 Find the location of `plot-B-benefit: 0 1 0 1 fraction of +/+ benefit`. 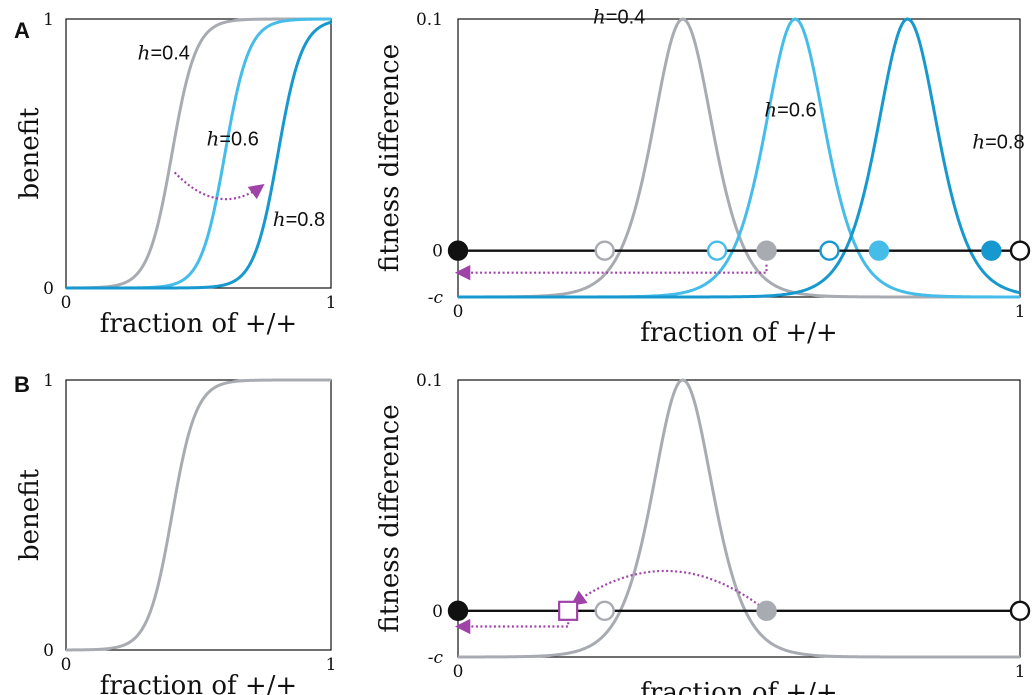

plot-B-benefit: 0 1 0 1 fraction of +/+ benefit is located at coordinates (175, 533).